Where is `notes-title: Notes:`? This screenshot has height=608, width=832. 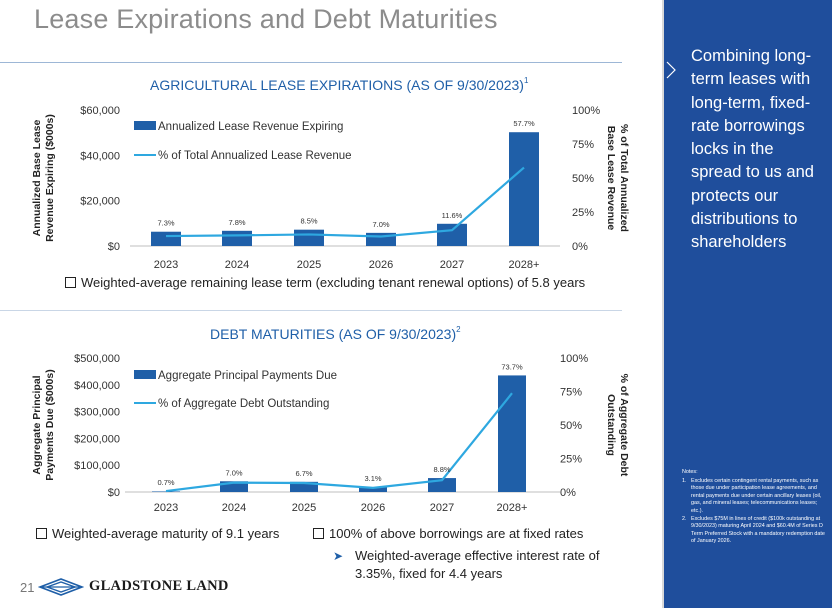 notes-title: Notes: is located at coordinates (690, 472).